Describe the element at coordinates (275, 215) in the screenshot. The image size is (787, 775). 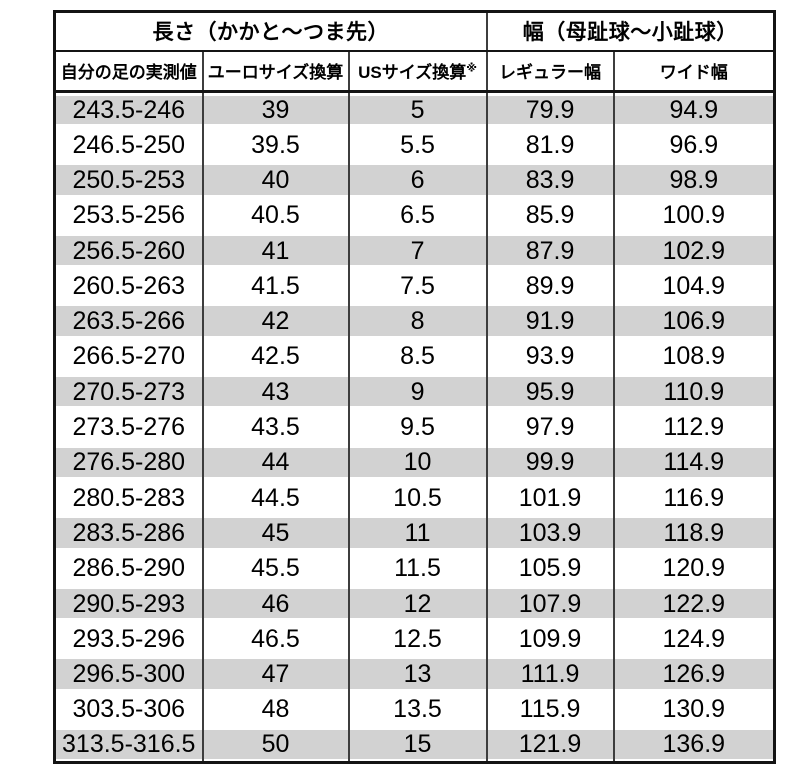
I see `table-cell: 40.5` at that location.